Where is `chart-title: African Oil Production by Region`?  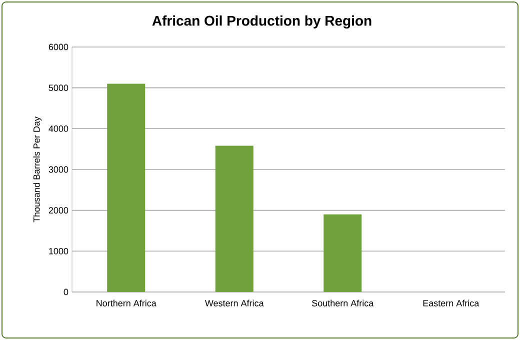
chart-title: African Oil Production by Region is located at coordinates (262, 22).